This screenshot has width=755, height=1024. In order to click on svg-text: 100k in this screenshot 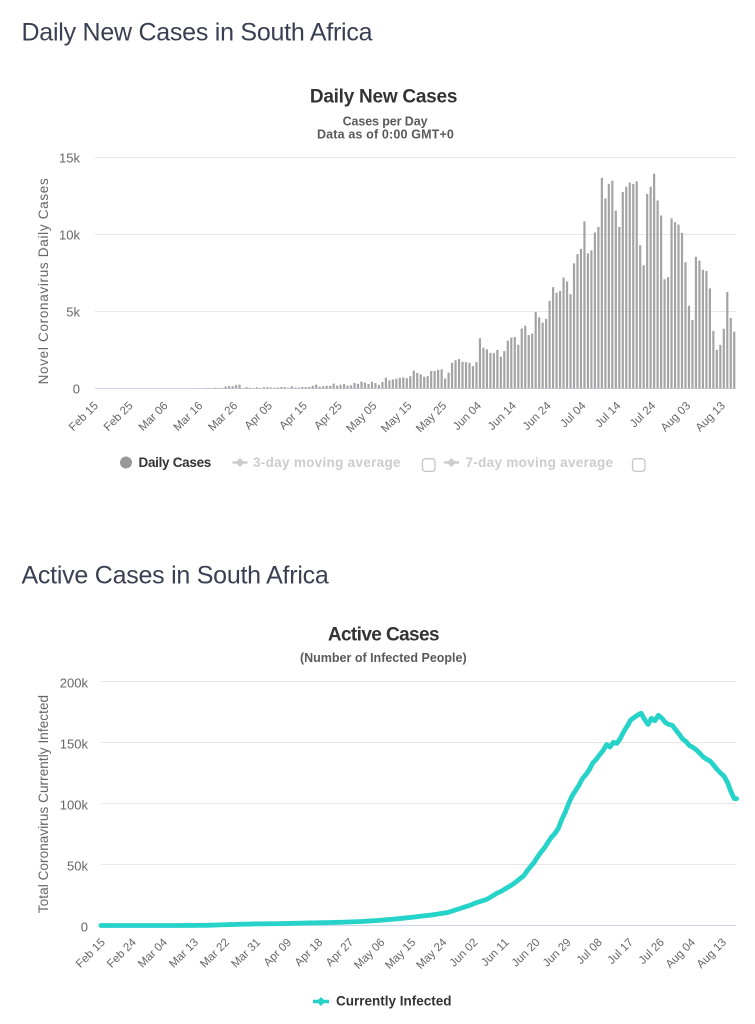, I will do `click(74, 805)`.